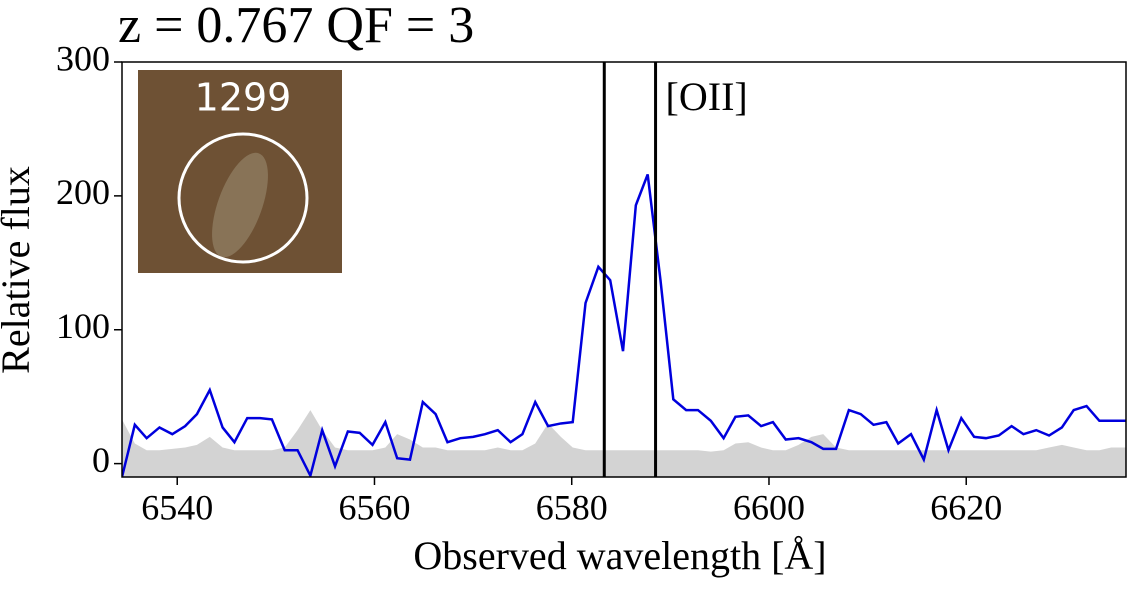 The image size is (1129, 590). I want to click on x-tick-label: 6620, so click(966, 507).